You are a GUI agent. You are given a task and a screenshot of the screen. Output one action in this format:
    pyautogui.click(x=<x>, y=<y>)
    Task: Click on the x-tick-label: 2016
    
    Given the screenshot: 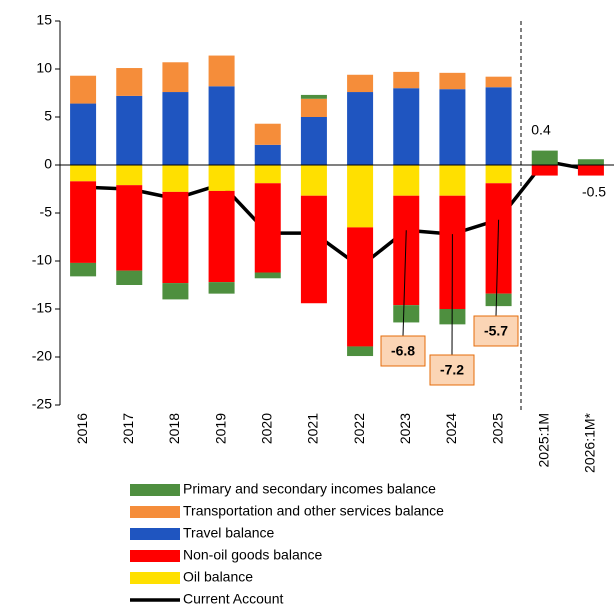 What is the action you would take?
    pyautogui.click(x=82, y=428)
    